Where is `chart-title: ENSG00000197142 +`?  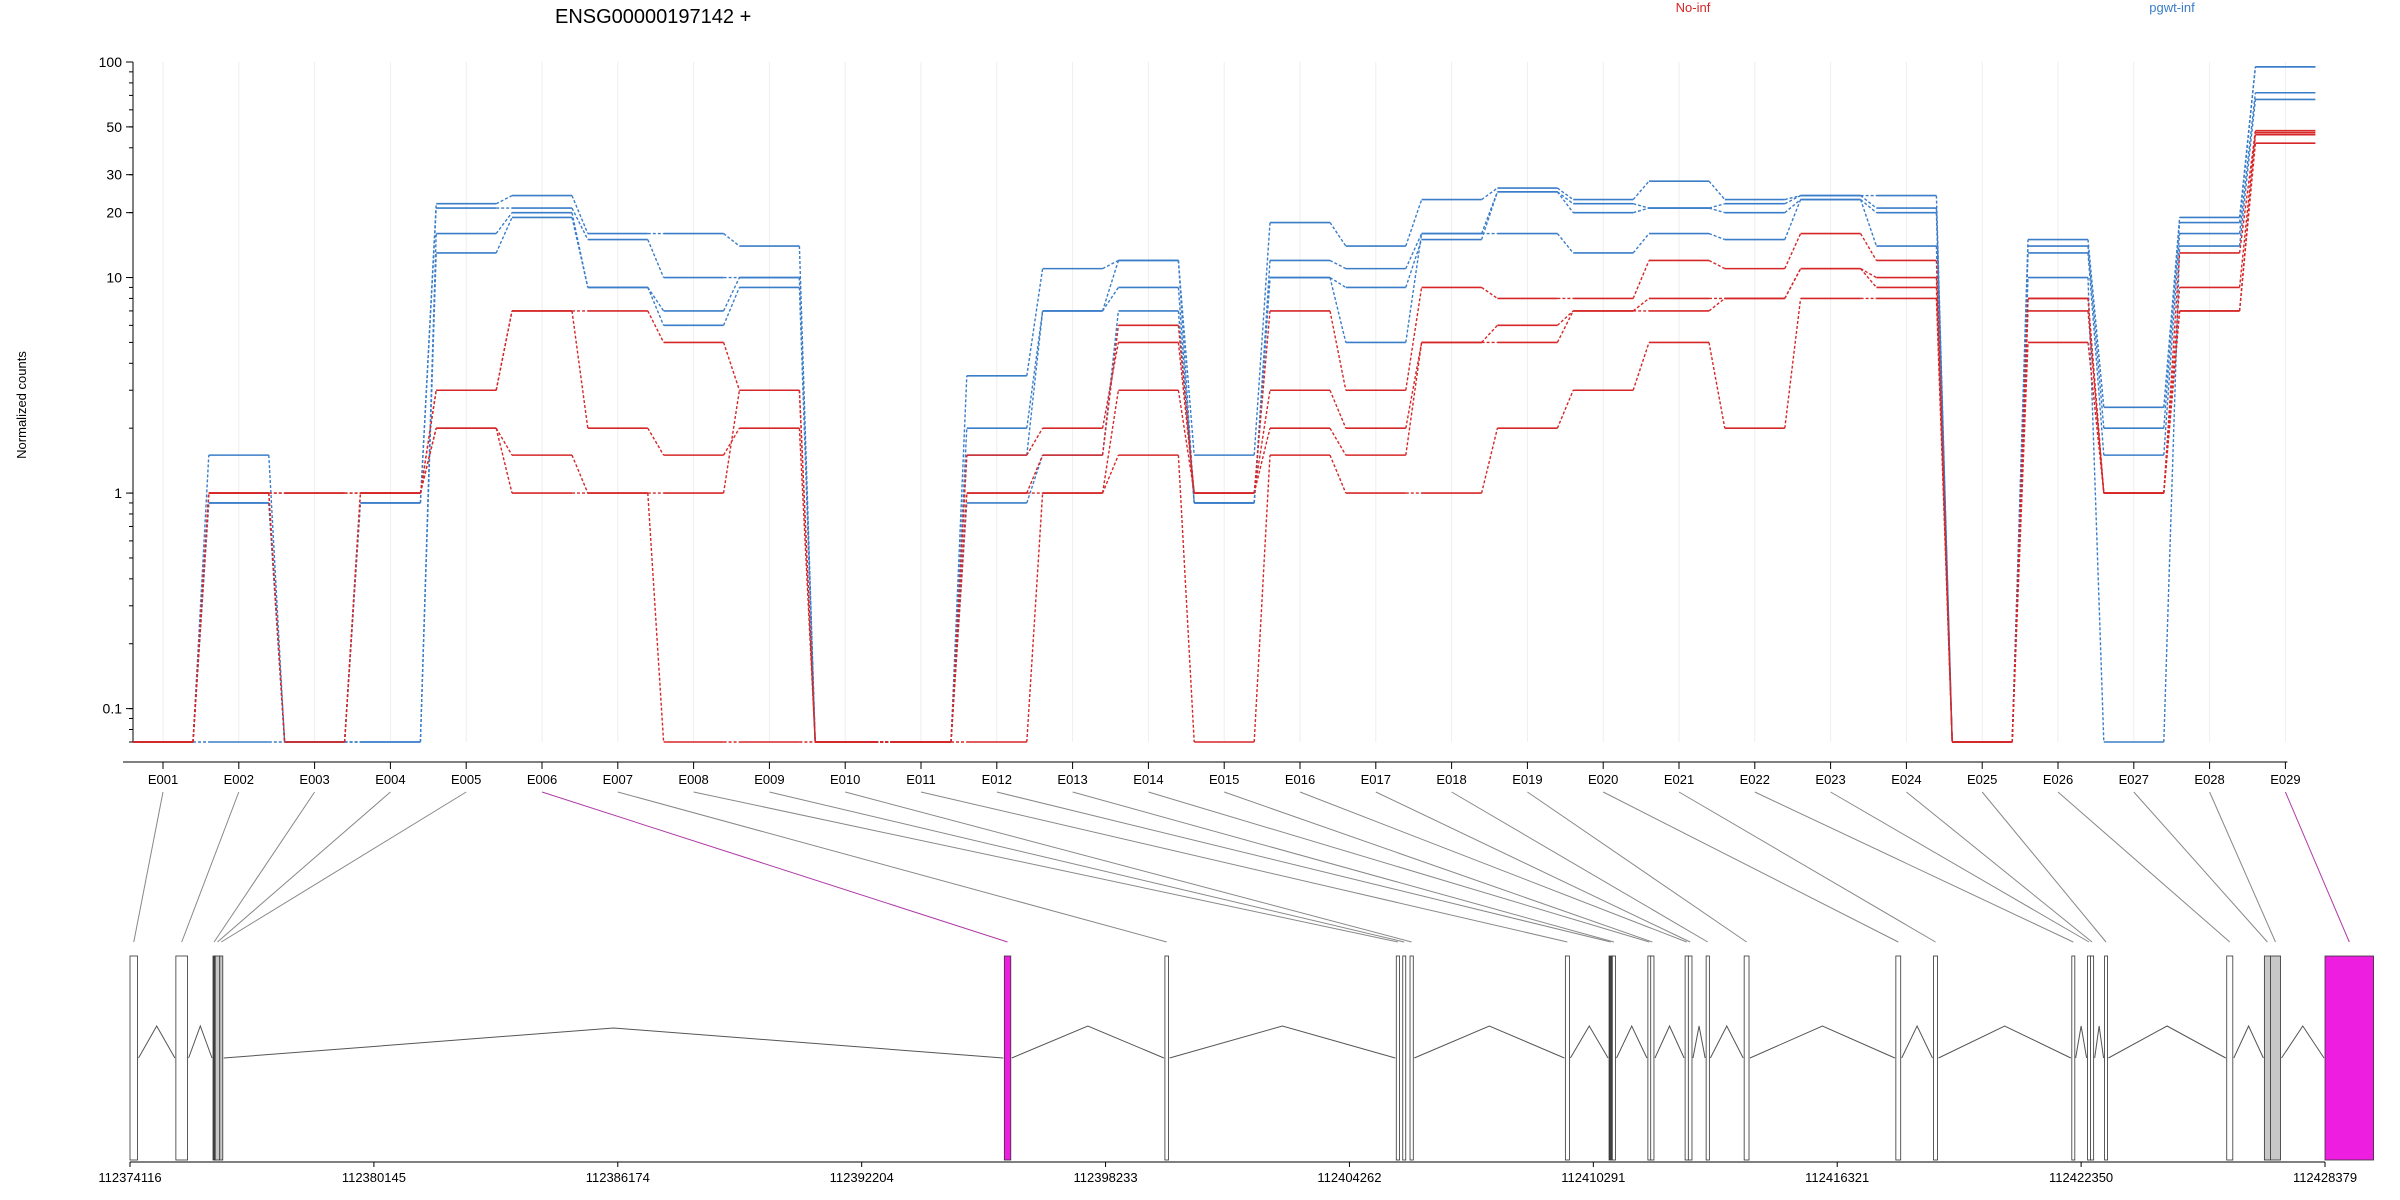 chart-title: ENSG00000197142 + is located at coordinates (653, 17).